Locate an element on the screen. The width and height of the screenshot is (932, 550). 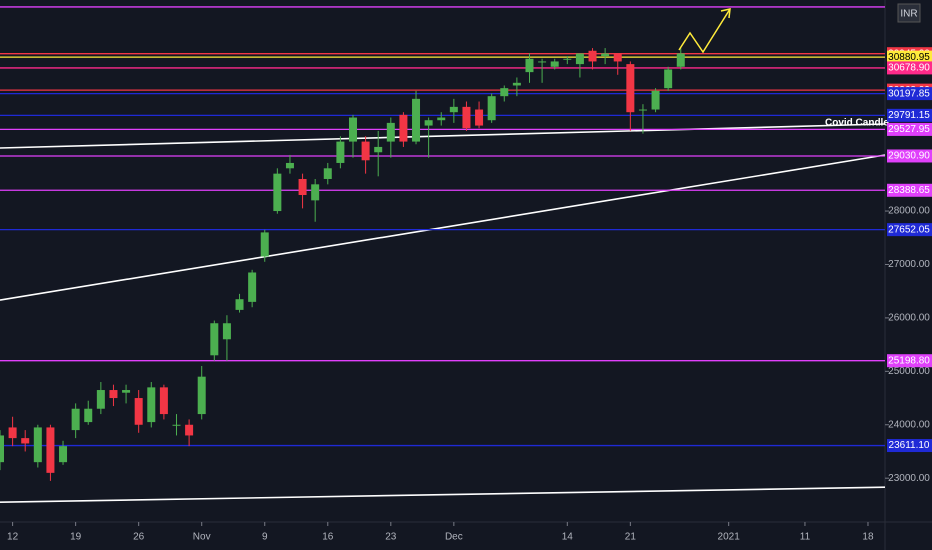
level-label: 30197.85 is located at coordinates (909, 93).